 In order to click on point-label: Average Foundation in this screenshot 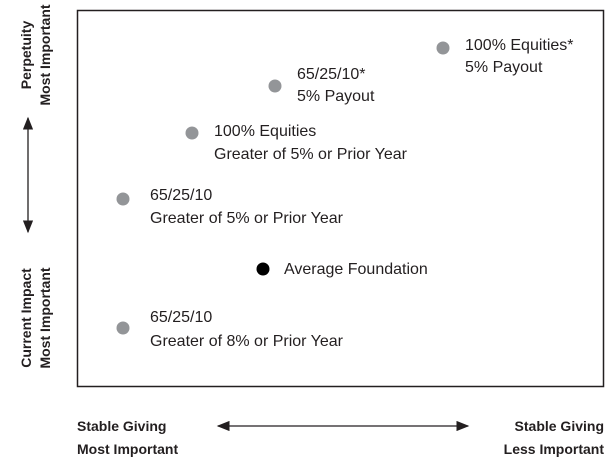, I will do `click(356, 269)`.